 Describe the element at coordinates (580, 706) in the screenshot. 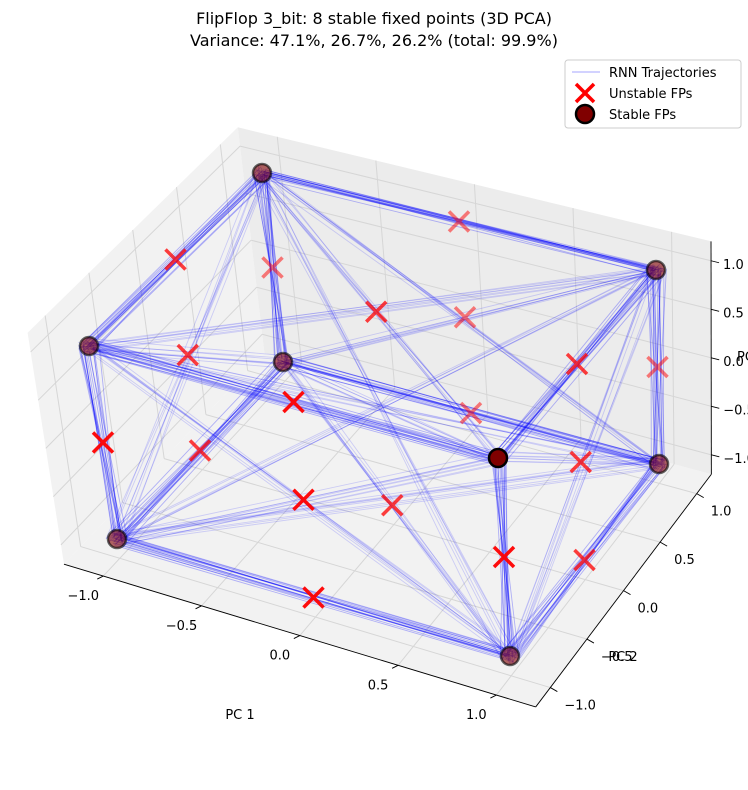

I see `y-tick-label: −1.0` at that location.